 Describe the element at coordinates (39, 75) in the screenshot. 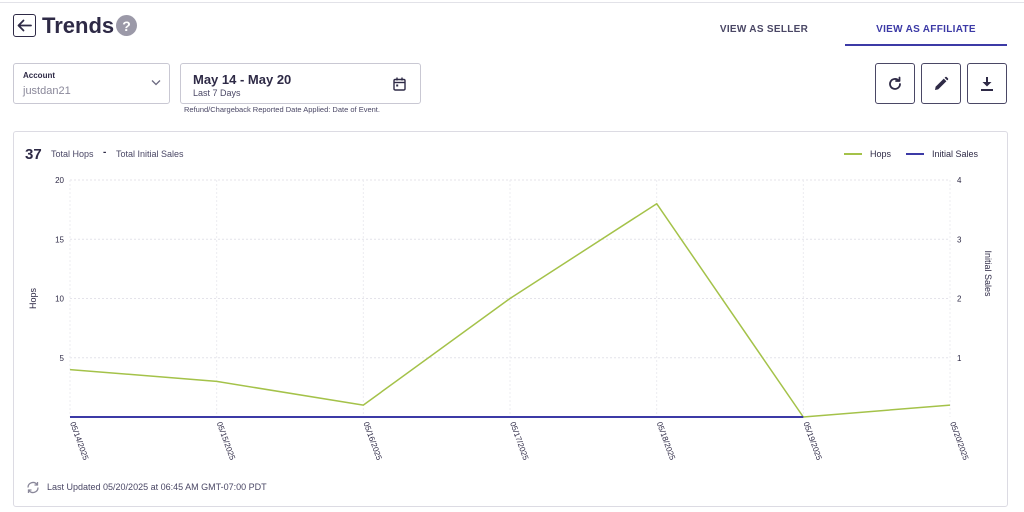

I see `account-label: Account` at that location.